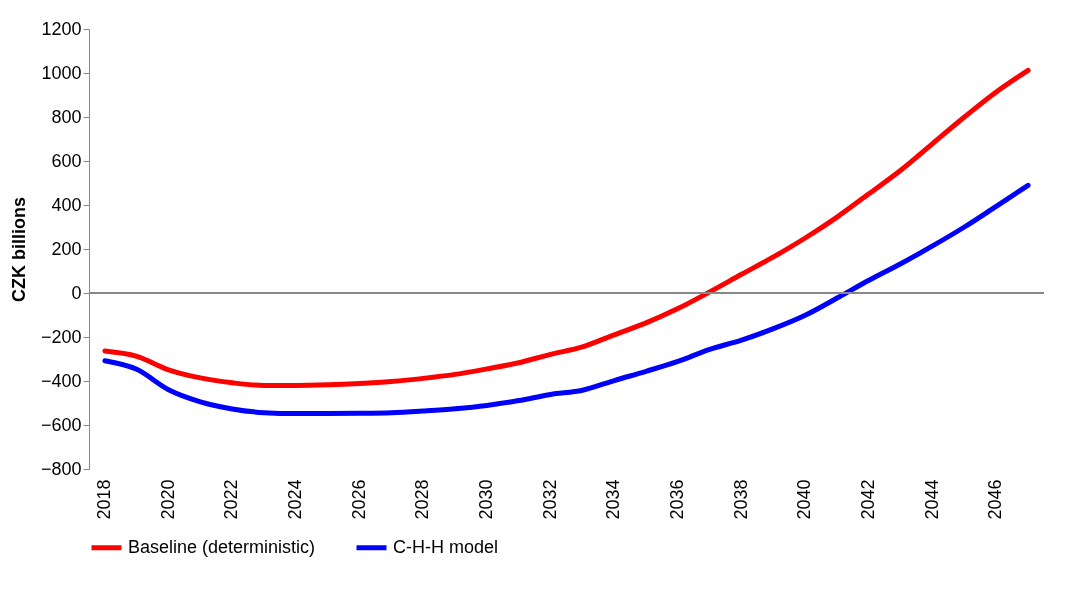 Image resolution: width=1087 pixels, height=590 pixels. I want to click on x-tick-label: 2024, so click(294, 499).